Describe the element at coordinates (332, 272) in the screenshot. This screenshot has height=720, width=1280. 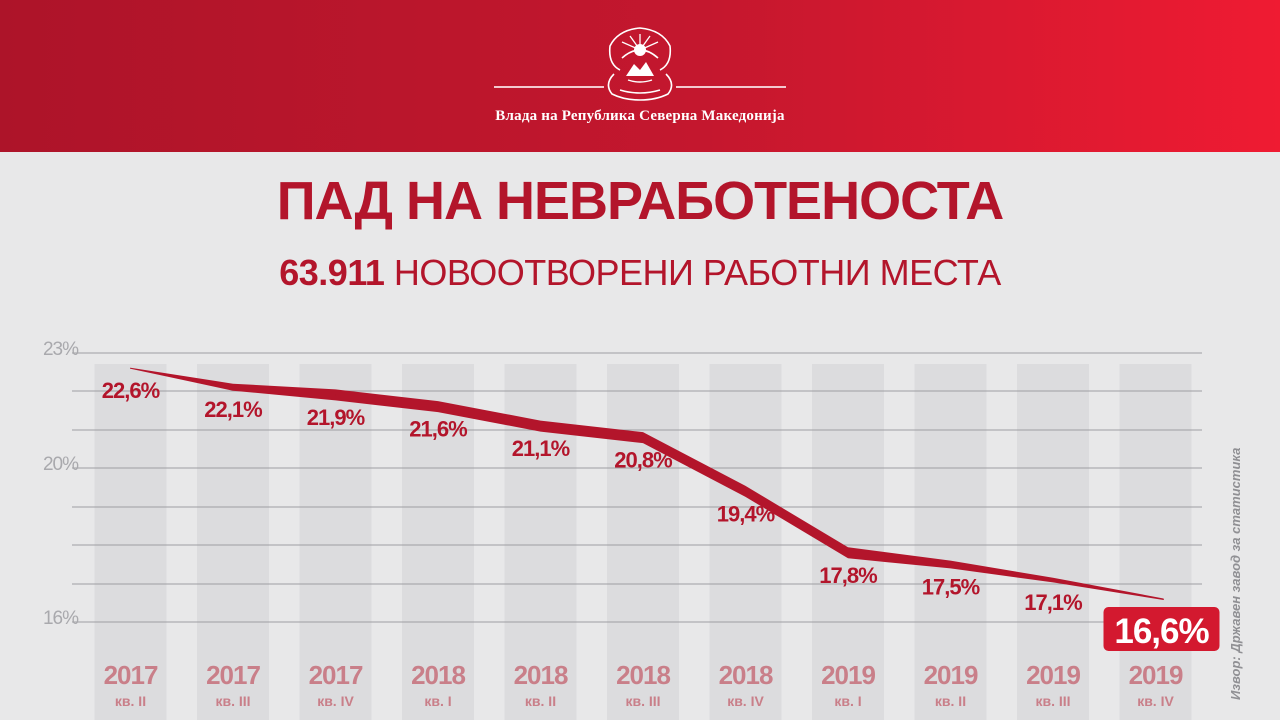
I see `subtitle-number: 63.911` at that location.